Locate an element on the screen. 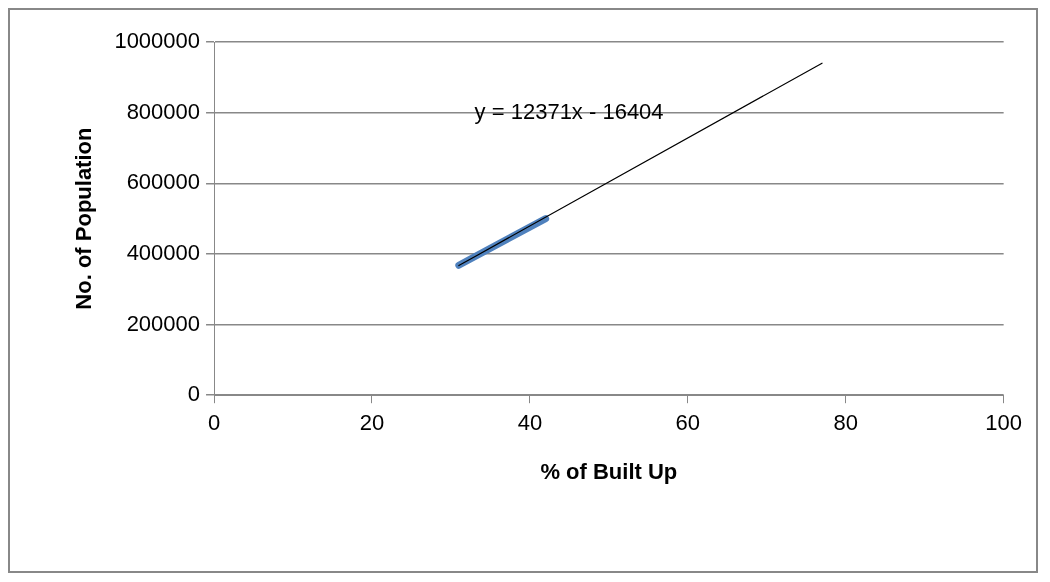 Image resolution: width=1050 pixels, height=582 pixels. annotation: y = 12371x - 16404 is located at coordinates (569, 111).